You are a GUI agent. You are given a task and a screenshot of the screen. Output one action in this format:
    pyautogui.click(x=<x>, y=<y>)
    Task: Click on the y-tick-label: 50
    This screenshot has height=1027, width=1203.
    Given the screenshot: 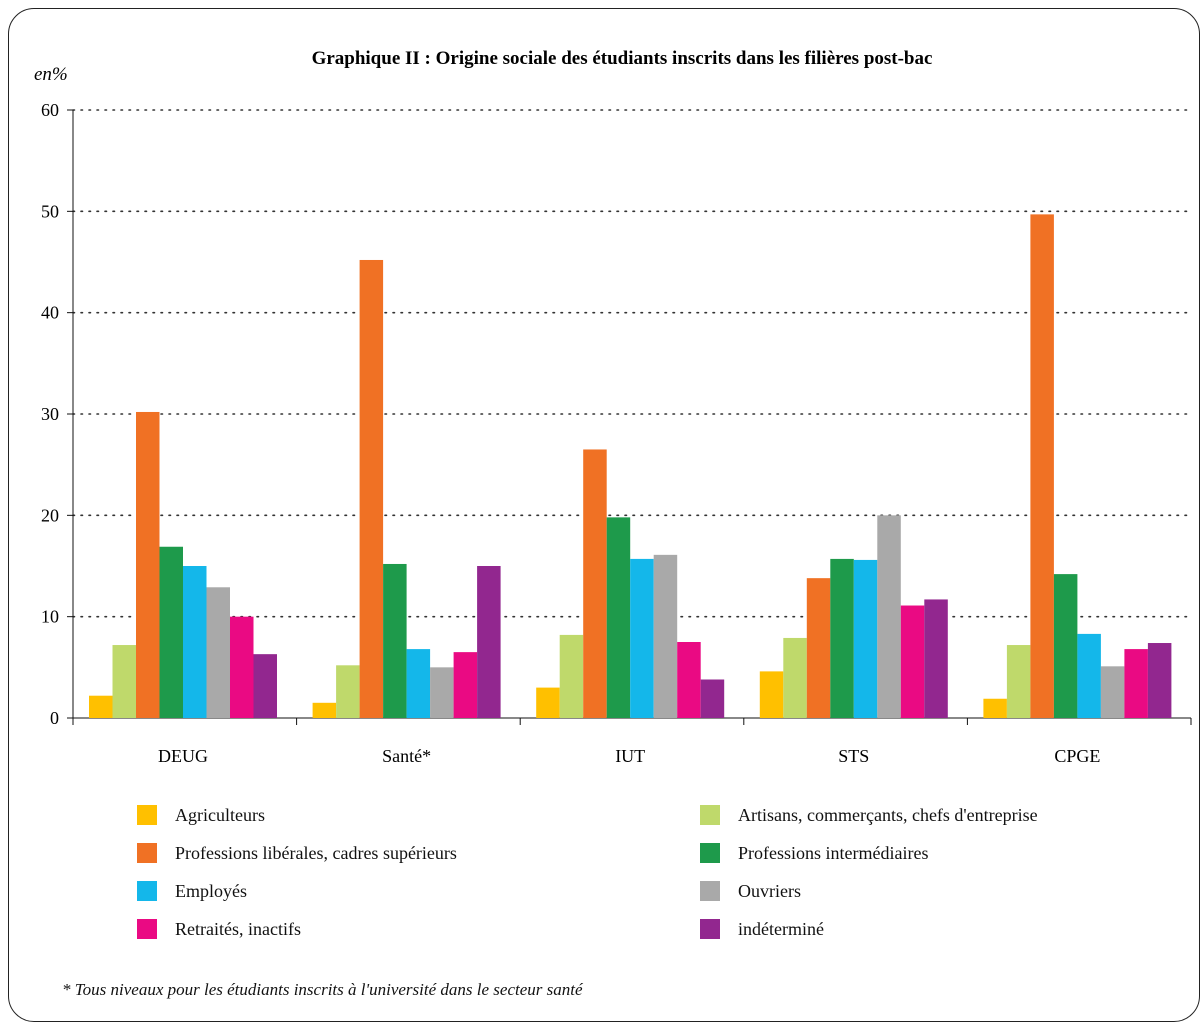 What is the action you would take?
    pyautogui.click(x=50, y=211)
    